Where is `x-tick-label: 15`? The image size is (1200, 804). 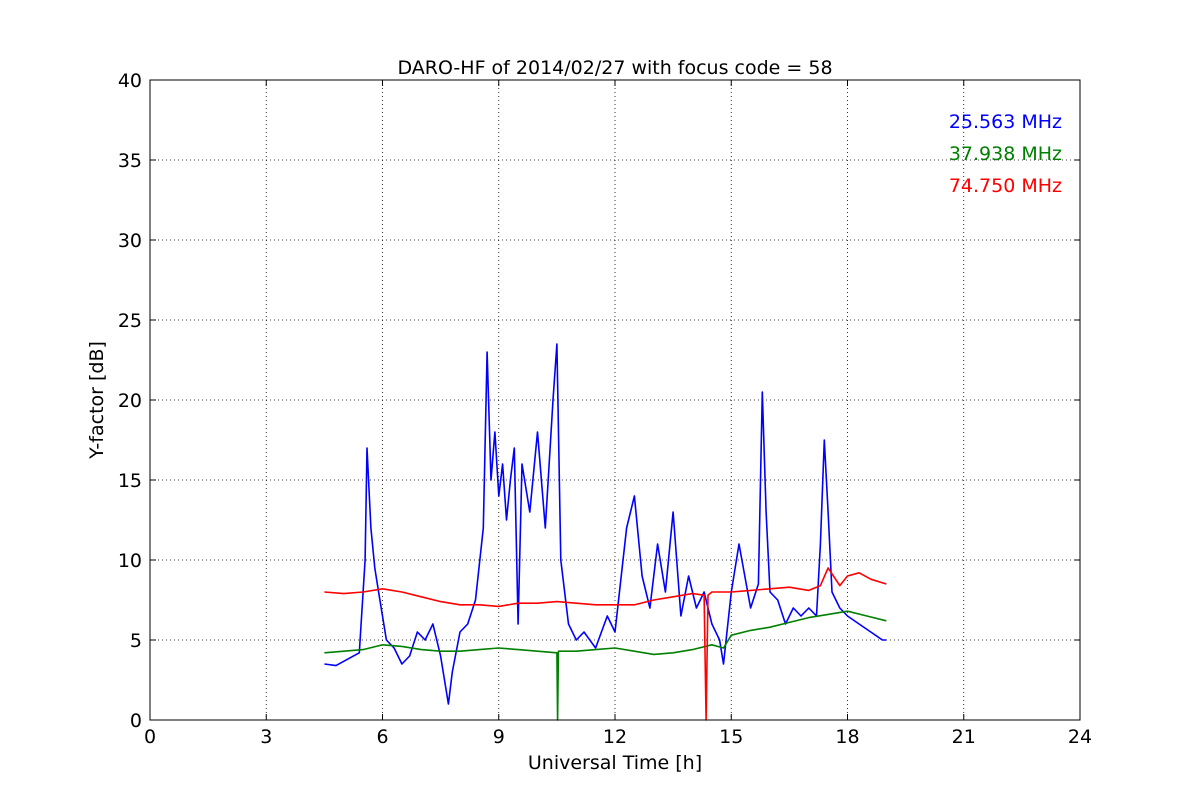
x-tick-label: 15 is located at coordinates (731, 737).